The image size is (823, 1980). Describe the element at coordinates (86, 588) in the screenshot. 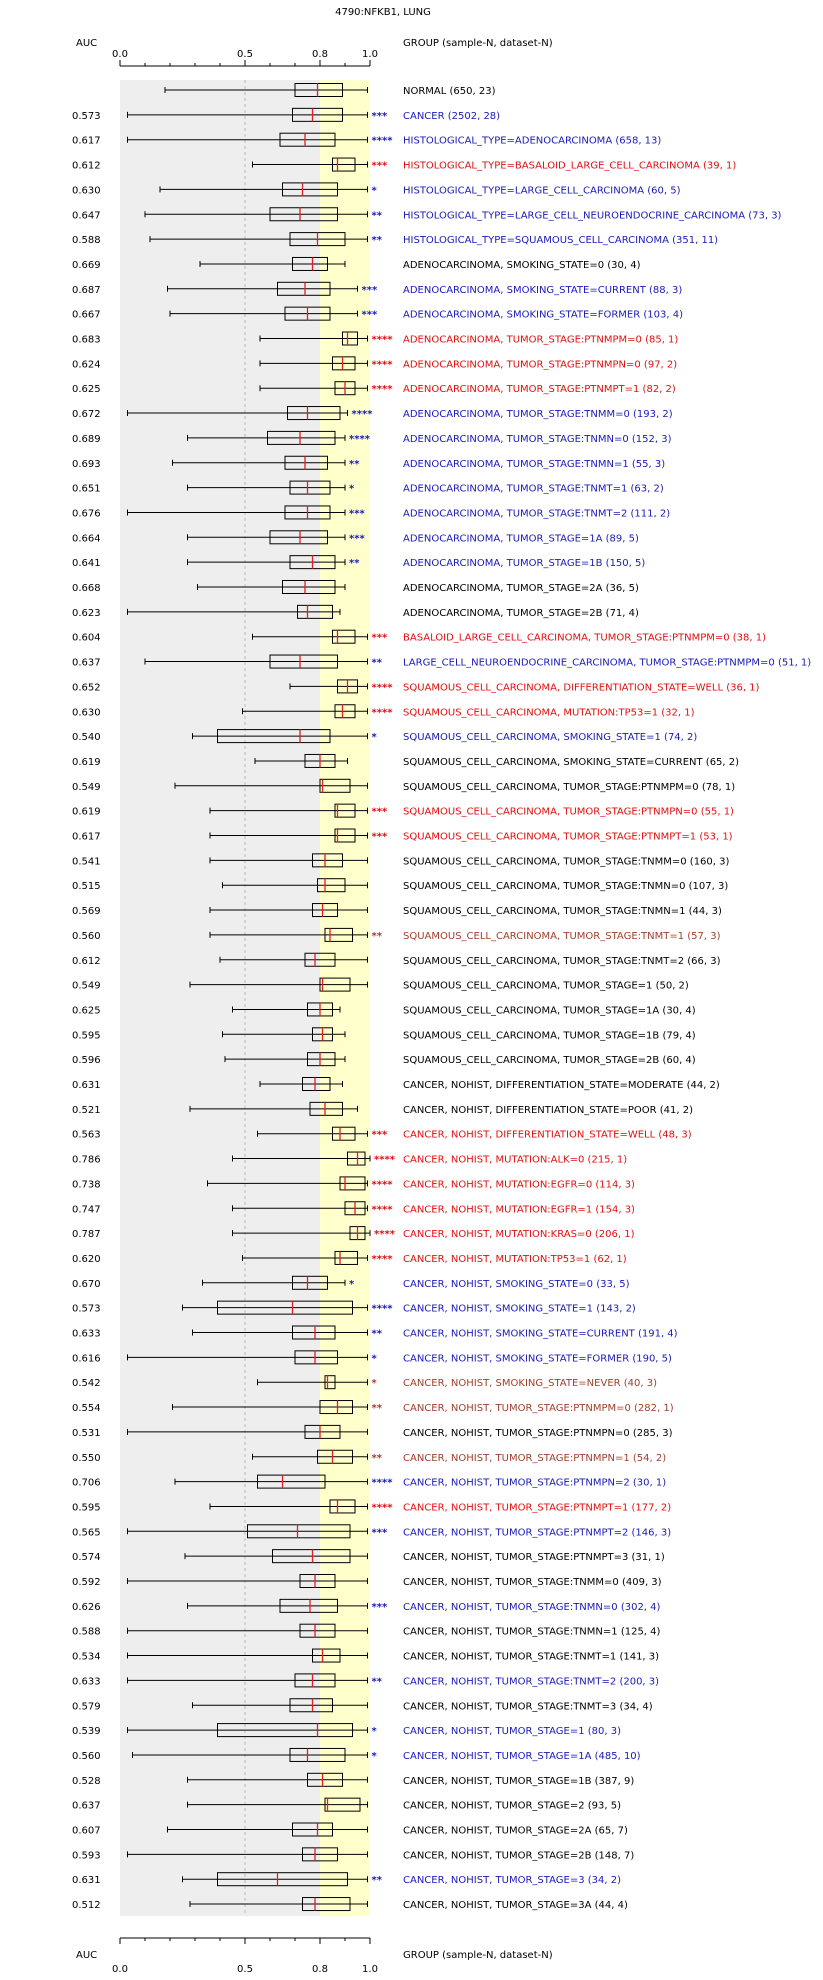

I see `auc-value: 0.668` at that location.